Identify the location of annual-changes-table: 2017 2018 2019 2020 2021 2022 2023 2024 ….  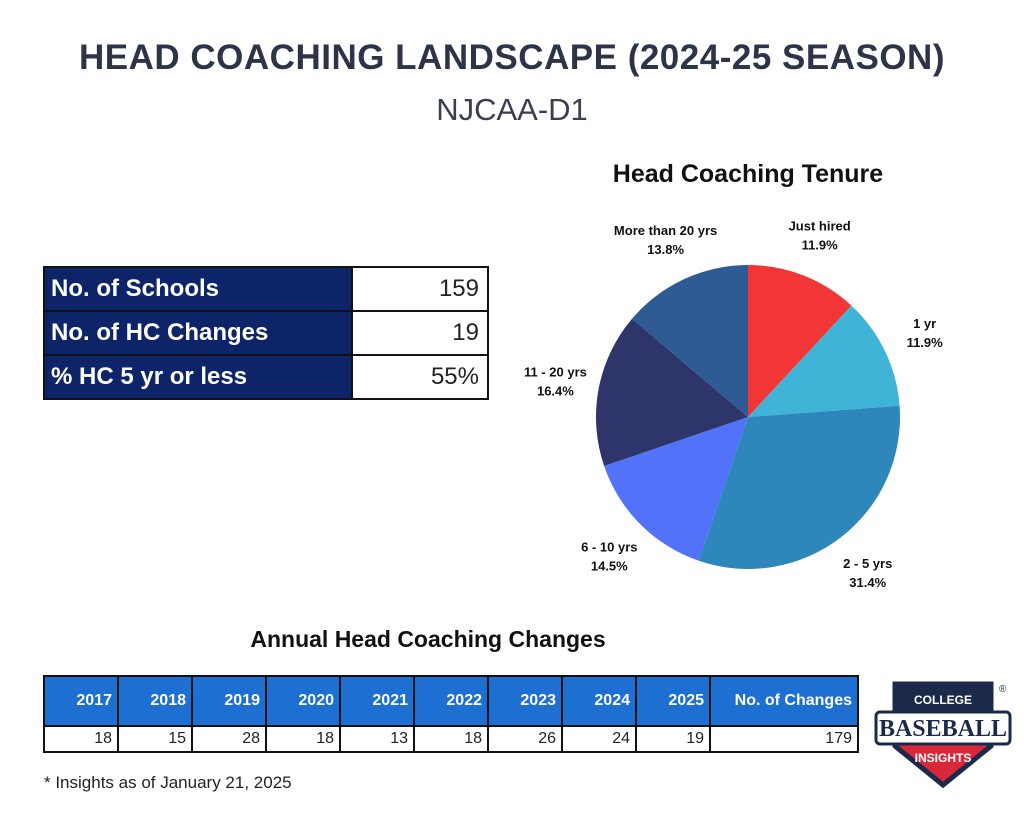
(451, 714).